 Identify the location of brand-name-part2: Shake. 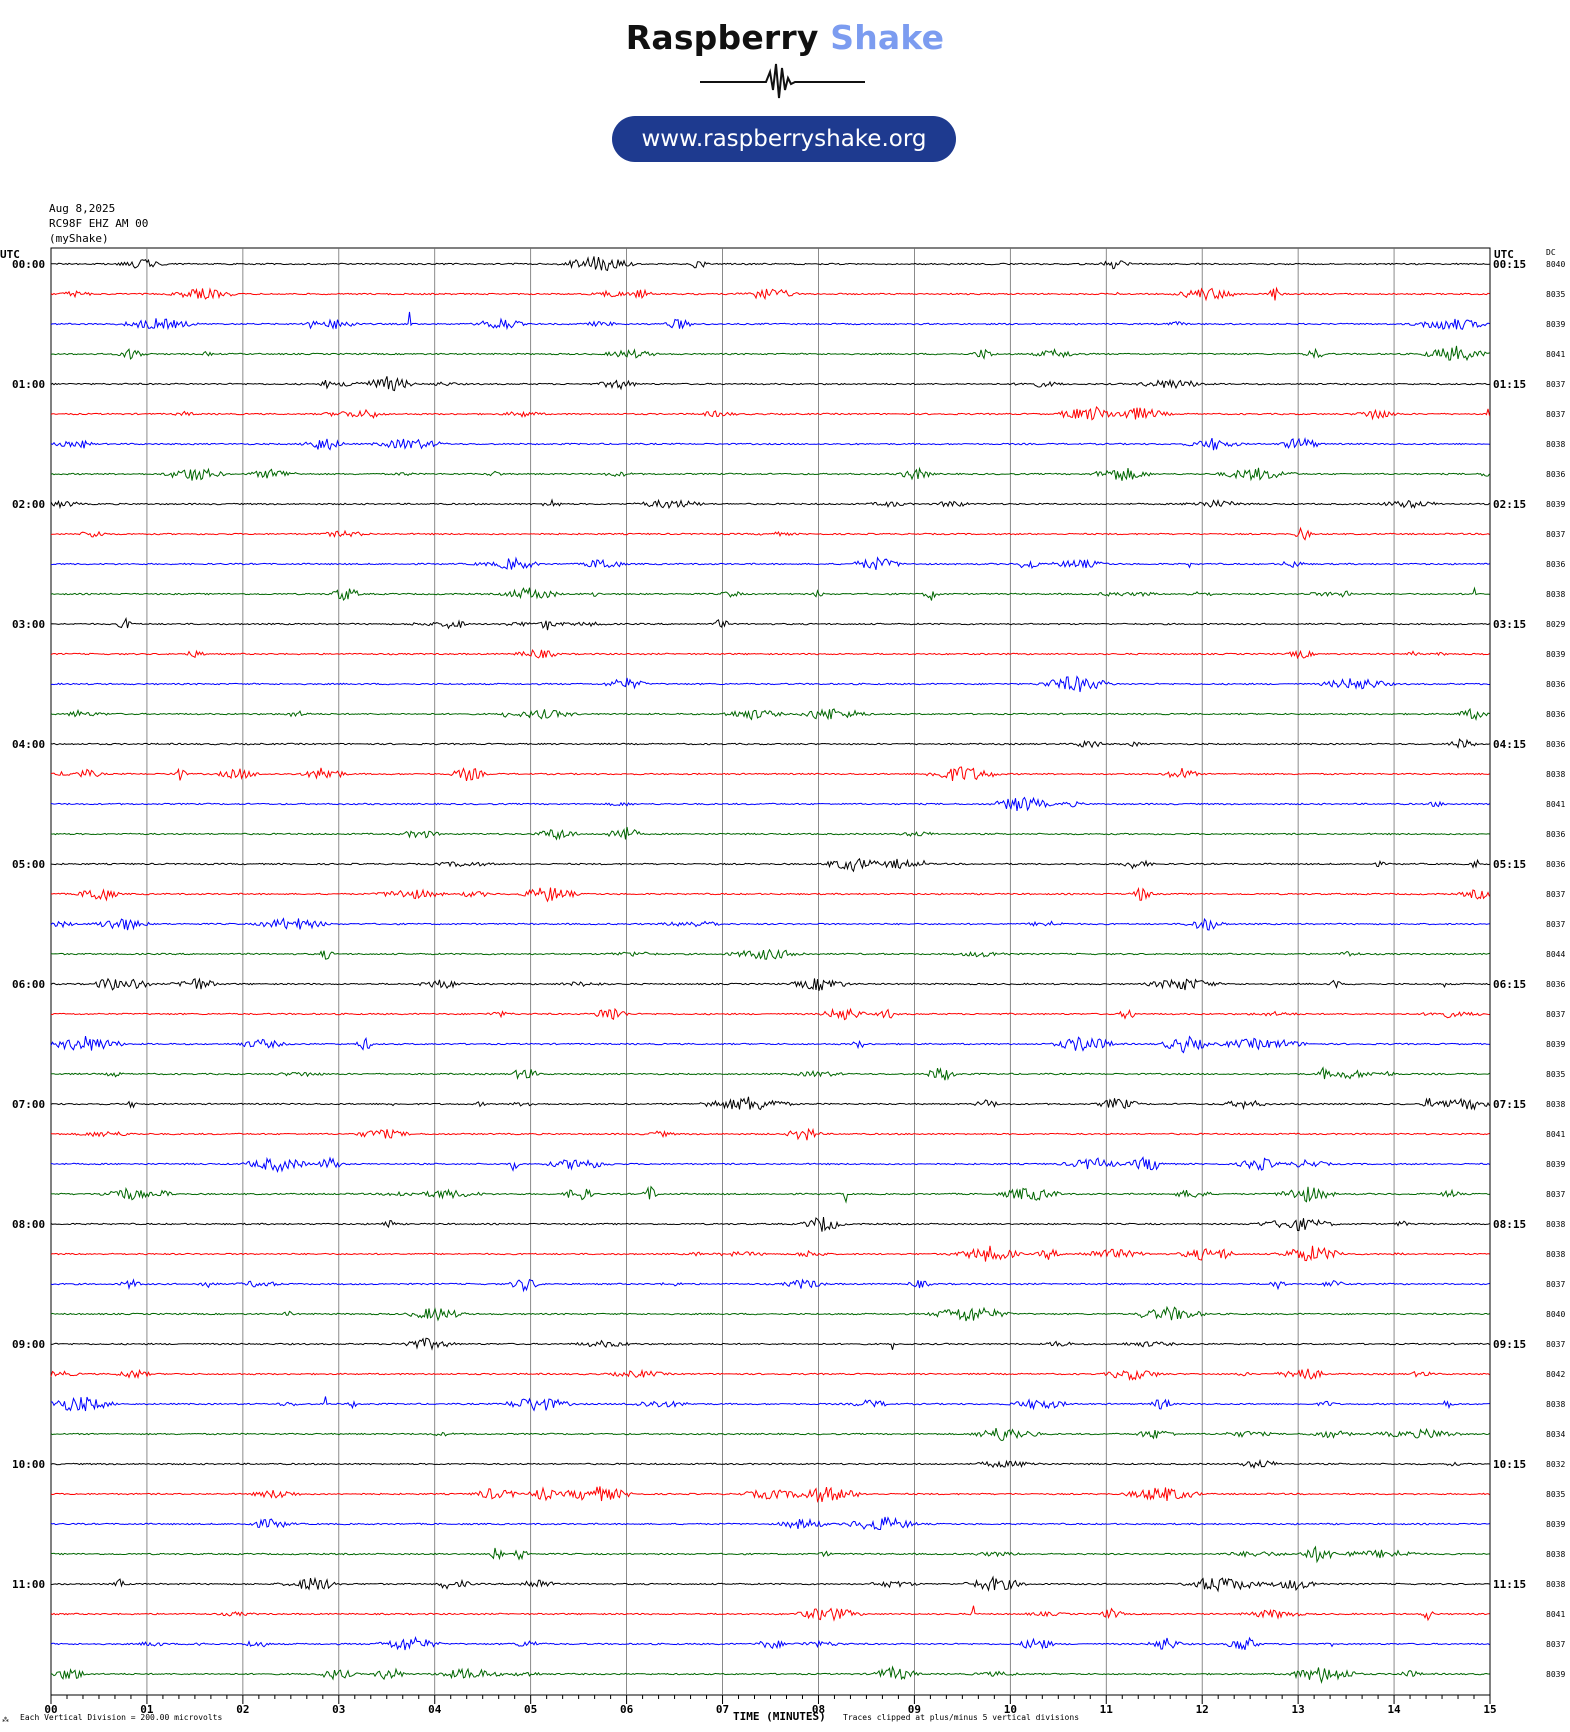
(887, 37).